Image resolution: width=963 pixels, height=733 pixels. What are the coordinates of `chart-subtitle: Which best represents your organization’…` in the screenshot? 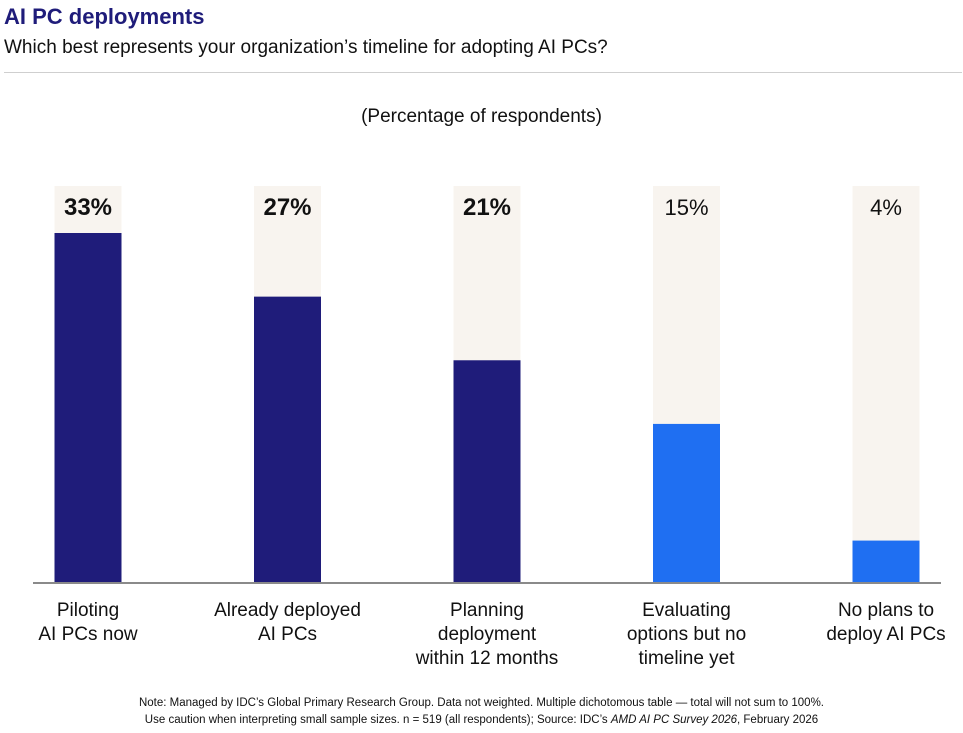 It's located at (306, 47).